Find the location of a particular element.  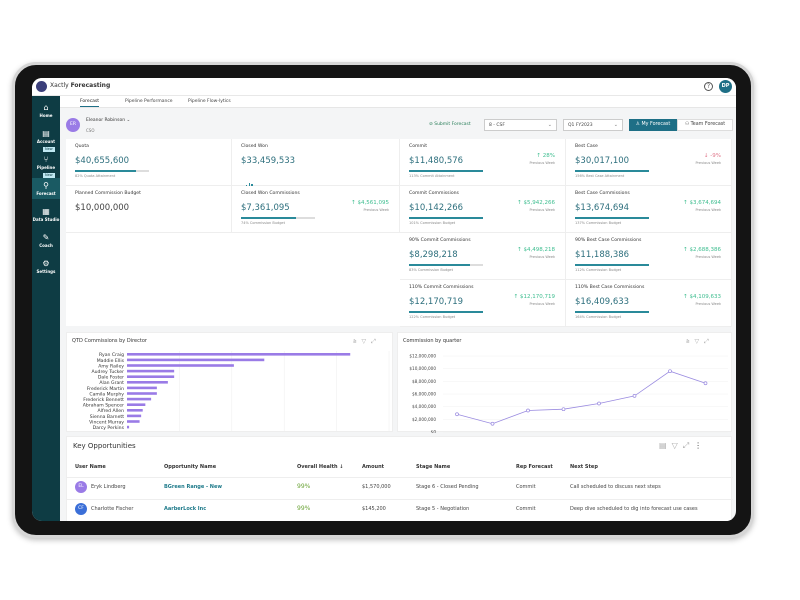

metric-title: 90% Commit Commissions is located at coordinates (440, 240).